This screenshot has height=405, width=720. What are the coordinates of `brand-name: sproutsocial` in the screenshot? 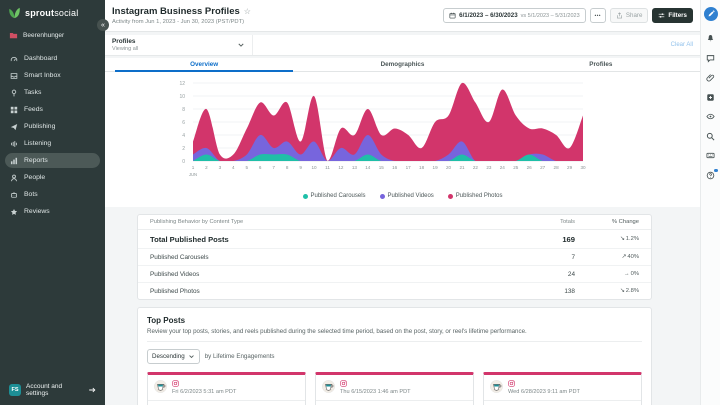 It's located at (52, 12).